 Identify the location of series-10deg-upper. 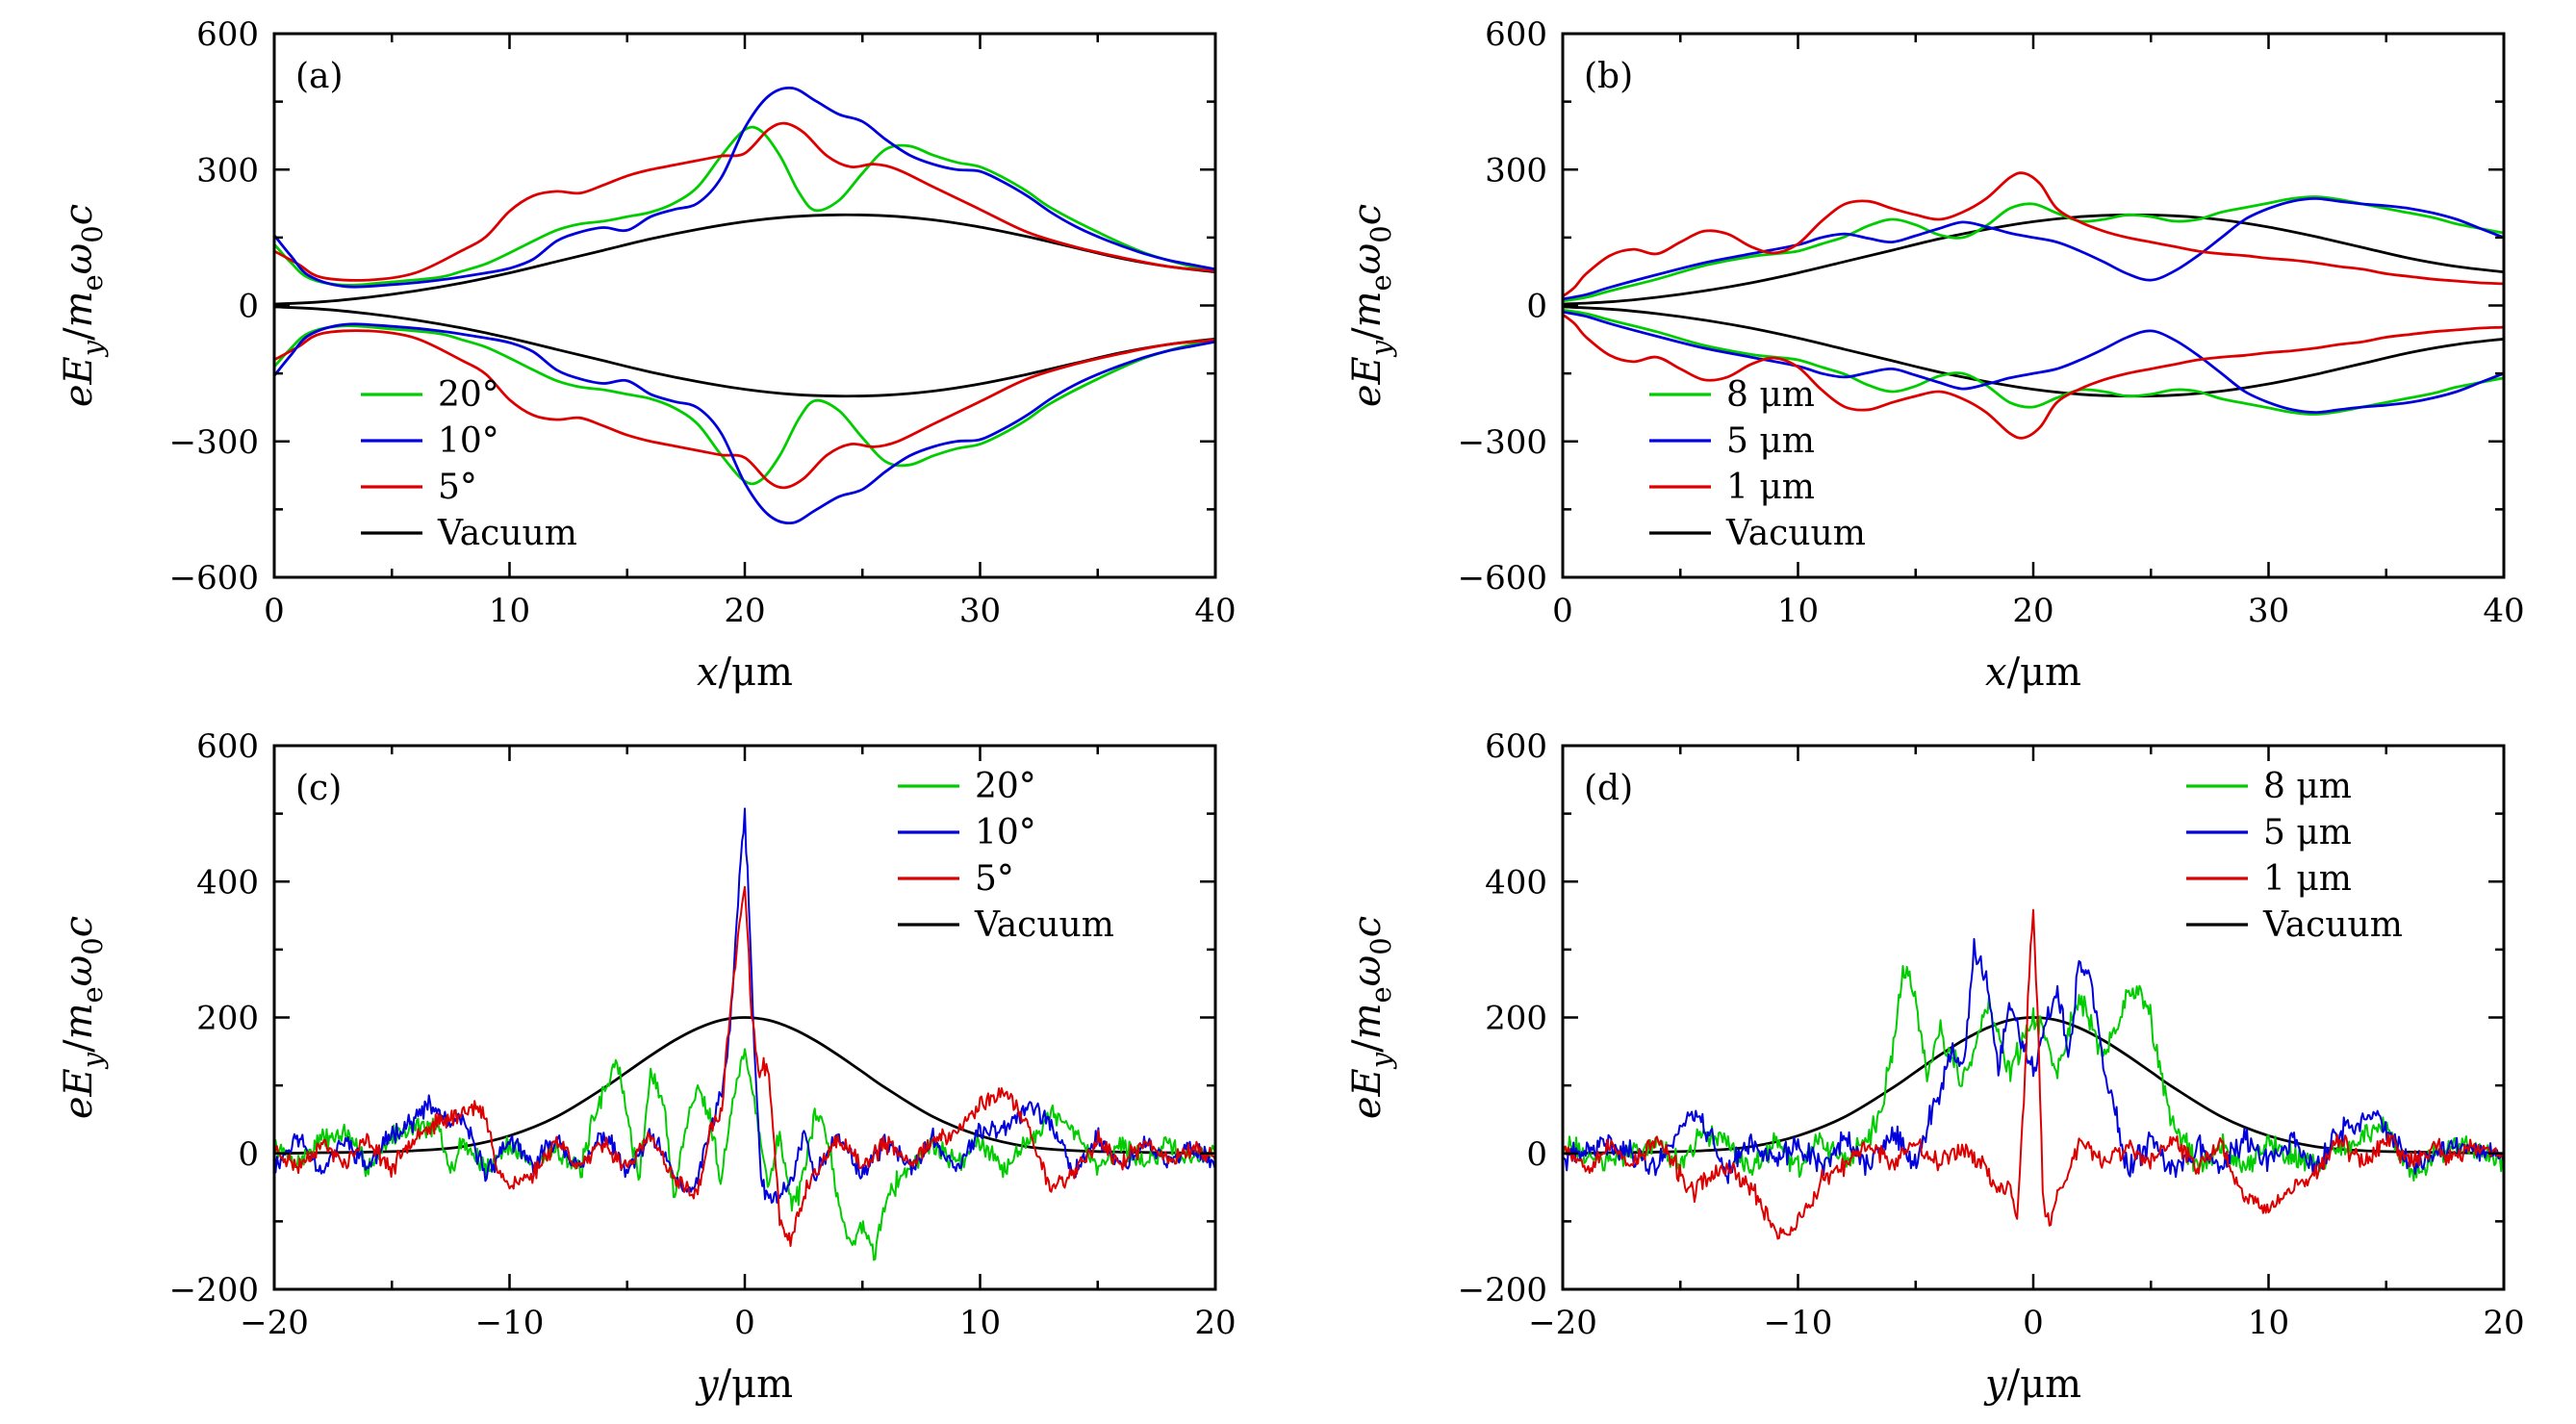
(744, 187).